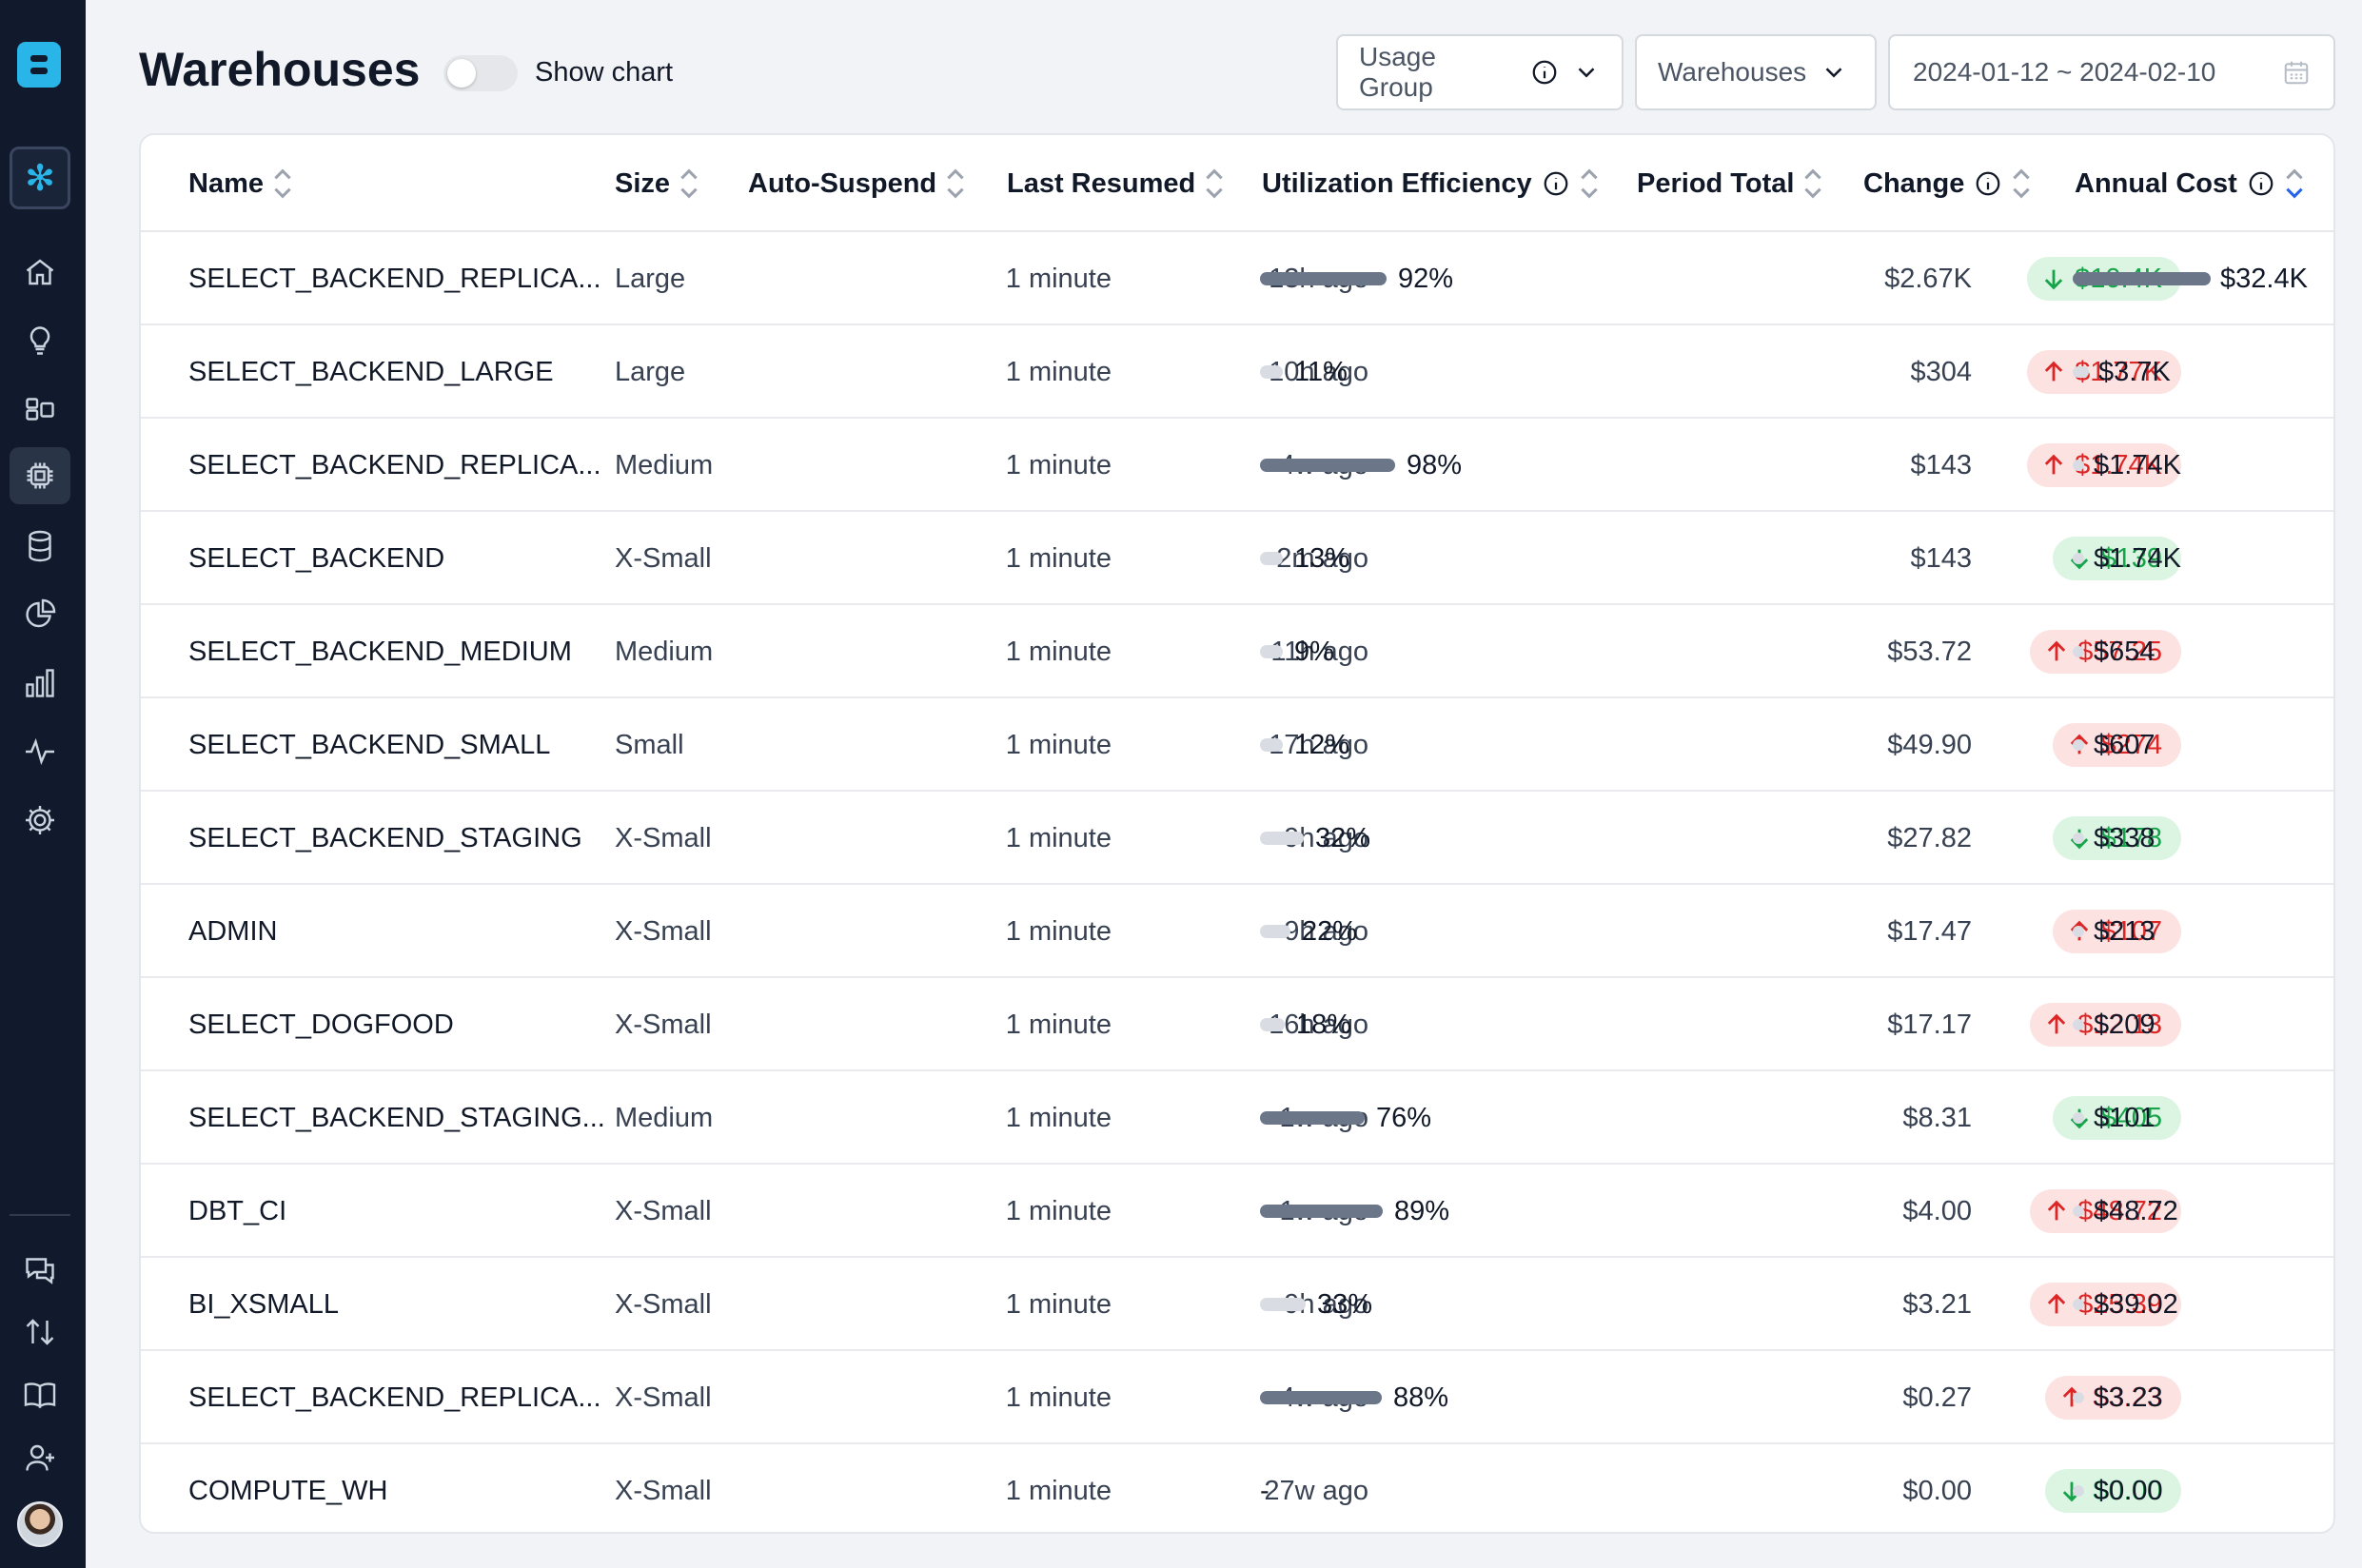  Describe the element at coordinates (288, 1490) in the screenshot. I see `warehouse-name: COMPUTE_WH` at that location.